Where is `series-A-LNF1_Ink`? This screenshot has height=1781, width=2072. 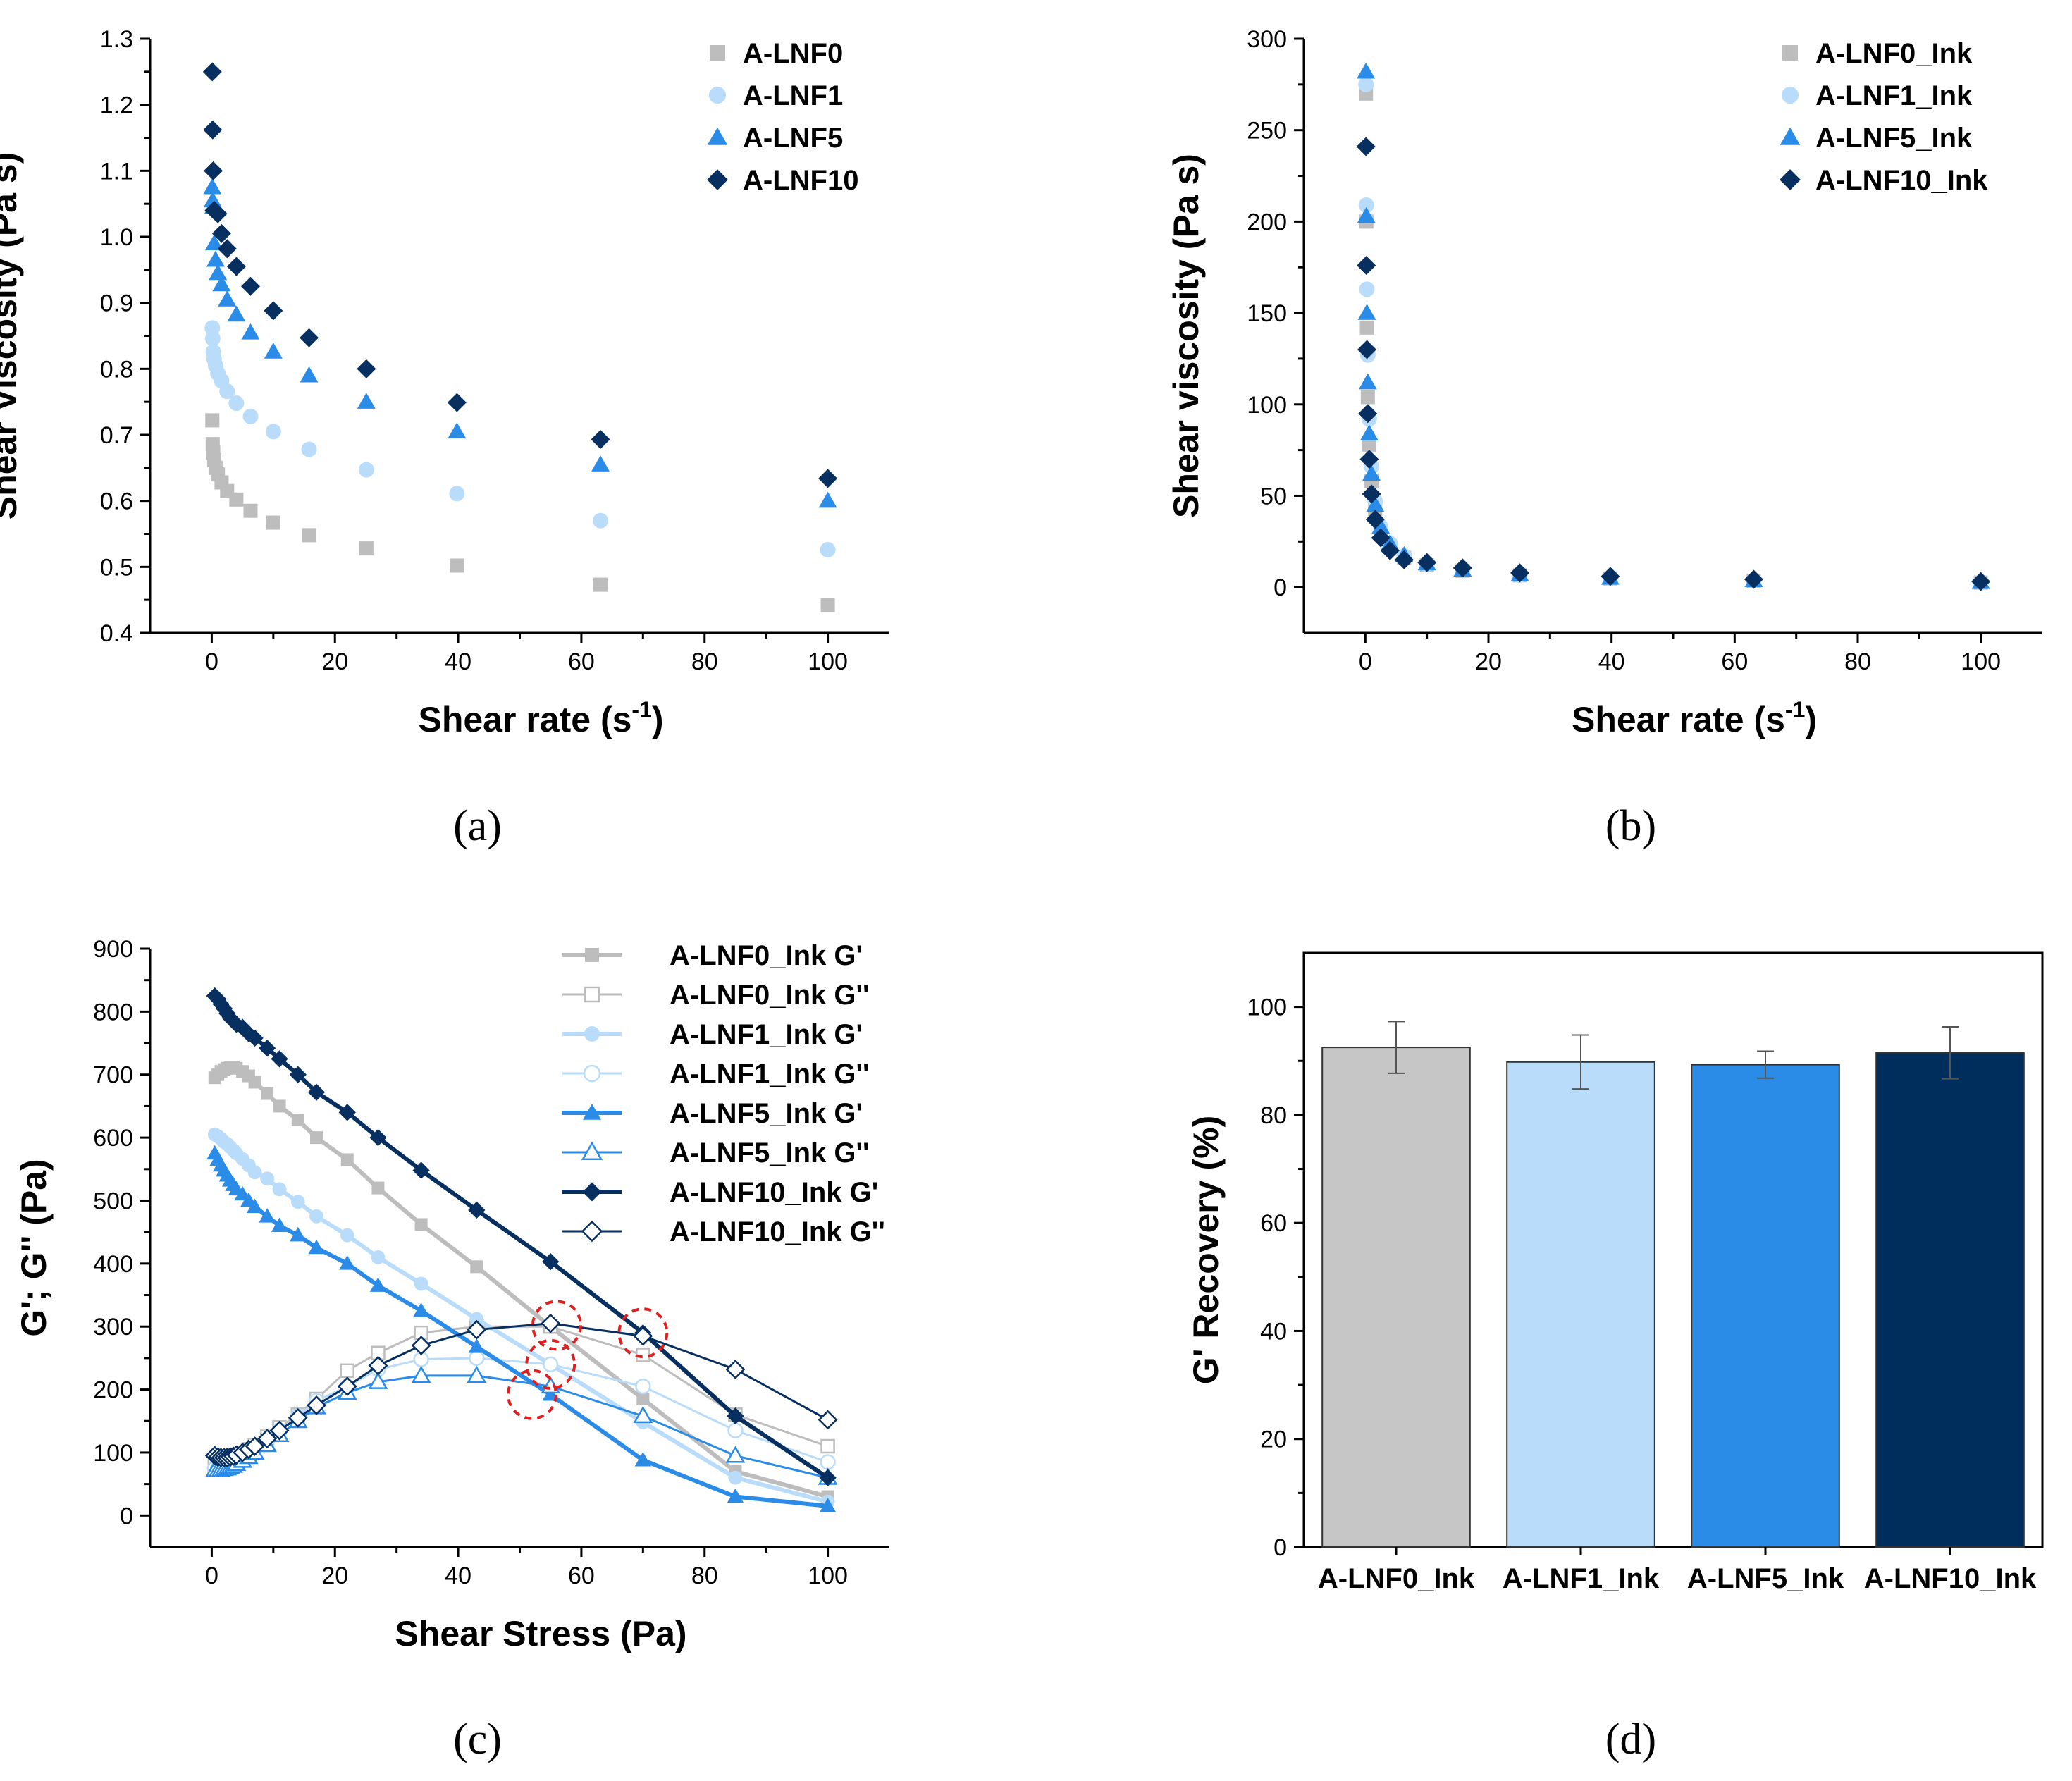 series-A-LNF1_Ink is located at coordinates (1674, 333).